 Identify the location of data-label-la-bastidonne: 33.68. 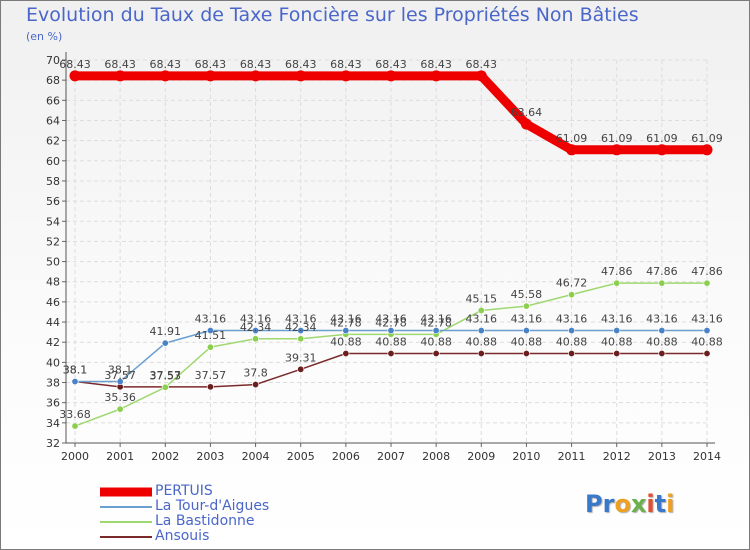
(75, 414).